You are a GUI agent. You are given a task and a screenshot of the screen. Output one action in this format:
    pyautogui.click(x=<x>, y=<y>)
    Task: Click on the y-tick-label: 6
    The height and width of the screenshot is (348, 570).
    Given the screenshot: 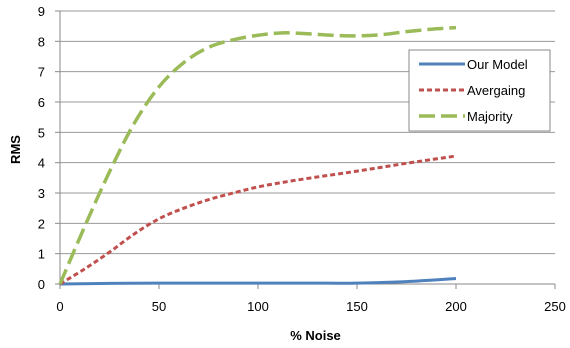 What is the action you would take?
    pyautogui.click(x=41, y=102)
    